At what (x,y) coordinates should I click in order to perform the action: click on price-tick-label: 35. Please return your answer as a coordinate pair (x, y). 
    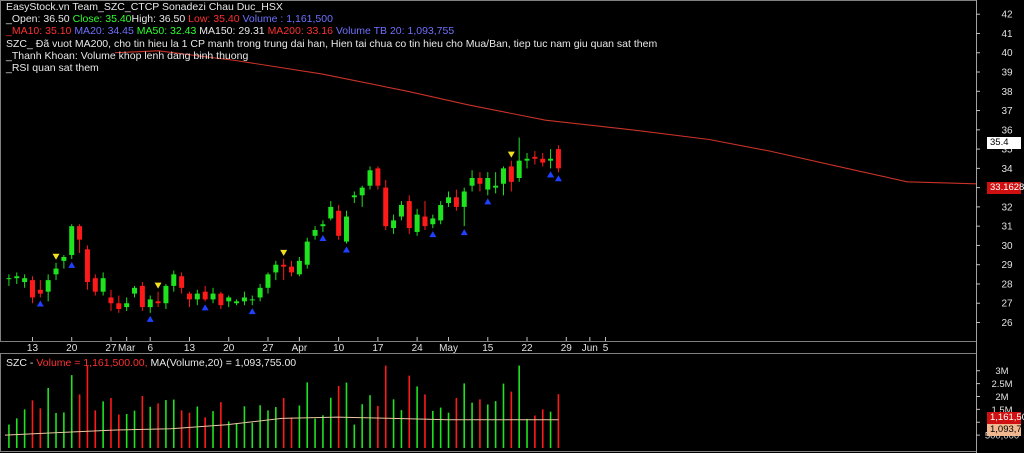
    Looking at the image, I should click on (1007, 150).